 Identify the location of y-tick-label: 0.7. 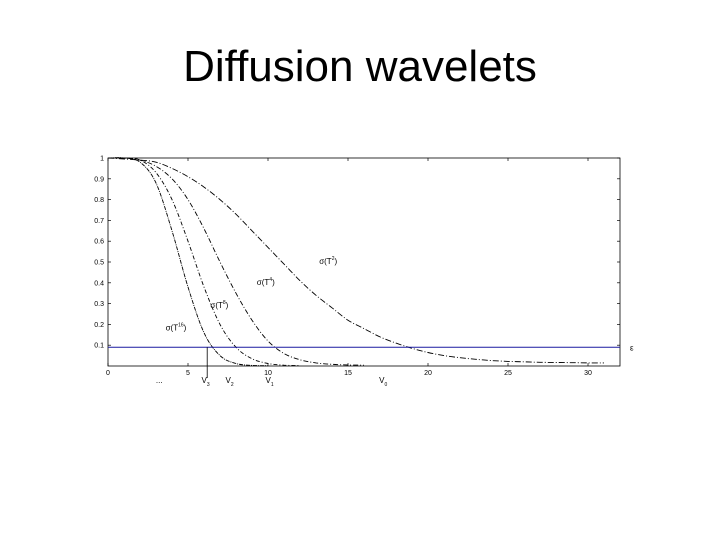
(99, 221).